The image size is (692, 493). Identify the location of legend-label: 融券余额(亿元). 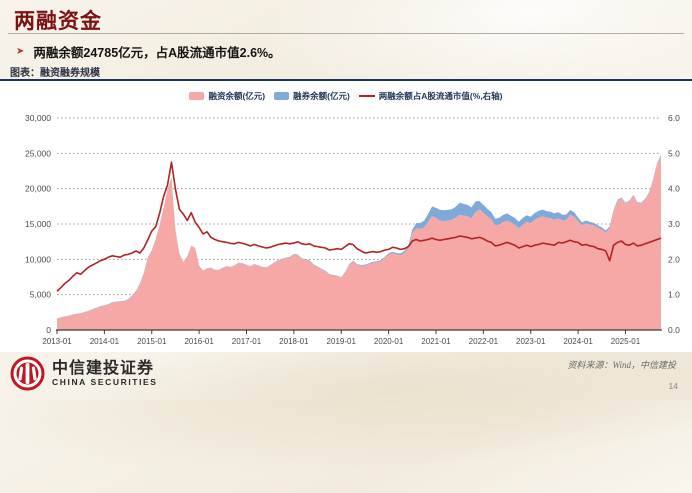
(321, 96).